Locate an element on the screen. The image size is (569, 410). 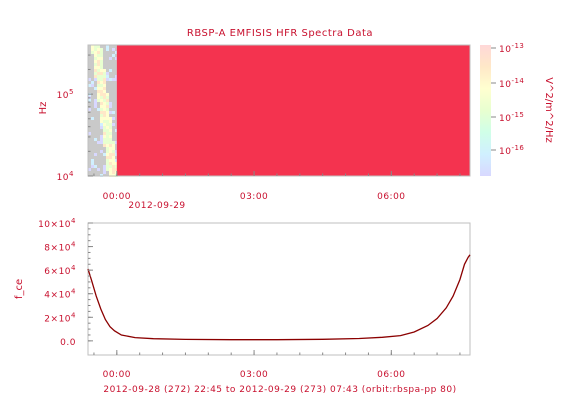
spectrogram-x-tick-label: 03:00 is located at coordinates (254, 197).